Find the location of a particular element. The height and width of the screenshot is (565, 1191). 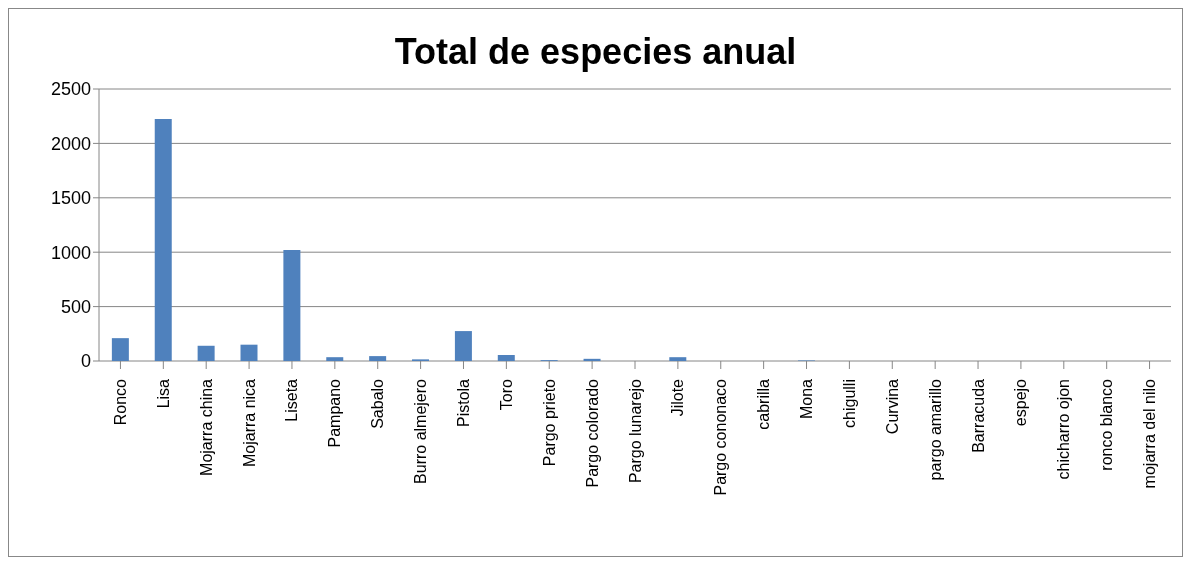

x-tick-label: chigulli is located at coordinates (849, 403).